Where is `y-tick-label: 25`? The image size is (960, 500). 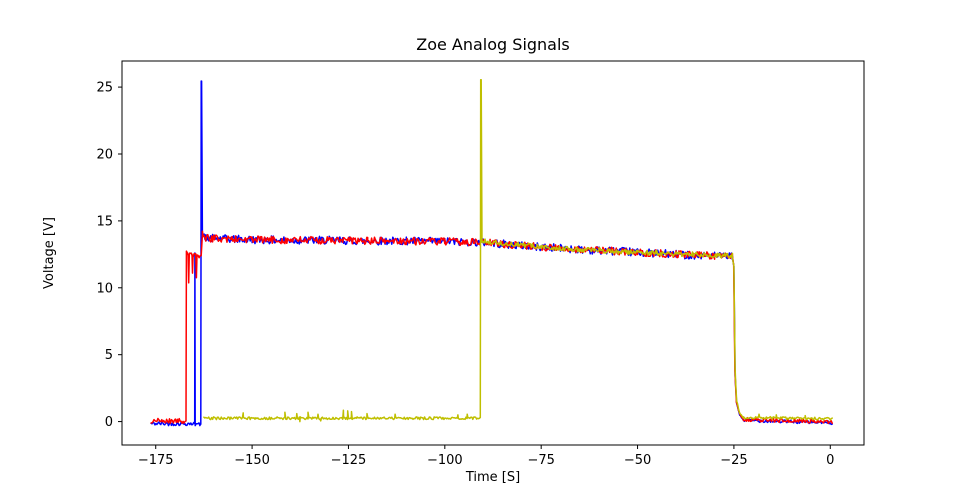
y-tick-label: 25 is located at coordinates (104, 88).